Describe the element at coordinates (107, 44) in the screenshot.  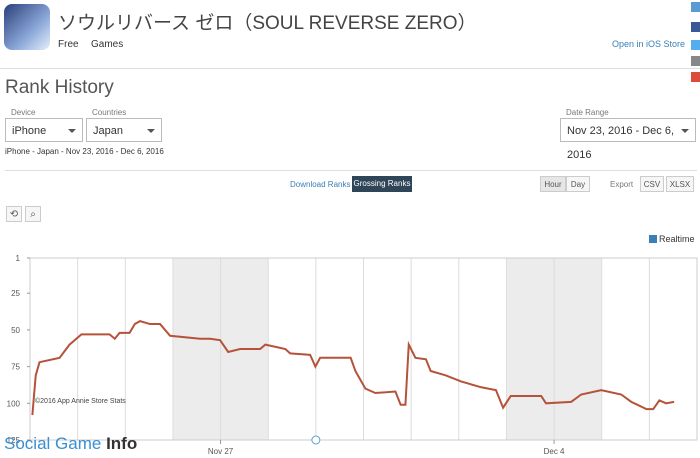
I see `category-link: Games` at that location.